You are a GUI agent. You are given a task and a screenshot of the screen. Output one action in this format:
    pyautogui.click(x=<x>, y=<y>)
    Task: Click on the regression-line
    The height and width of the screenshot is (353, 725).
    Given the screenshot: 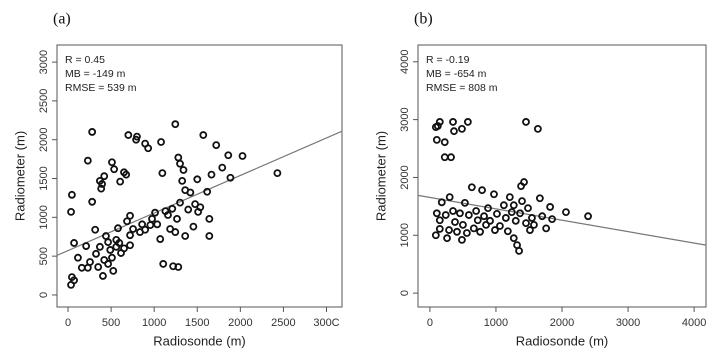 What is the action you would take?
    pyautogui.click(x=562, y=220)
    